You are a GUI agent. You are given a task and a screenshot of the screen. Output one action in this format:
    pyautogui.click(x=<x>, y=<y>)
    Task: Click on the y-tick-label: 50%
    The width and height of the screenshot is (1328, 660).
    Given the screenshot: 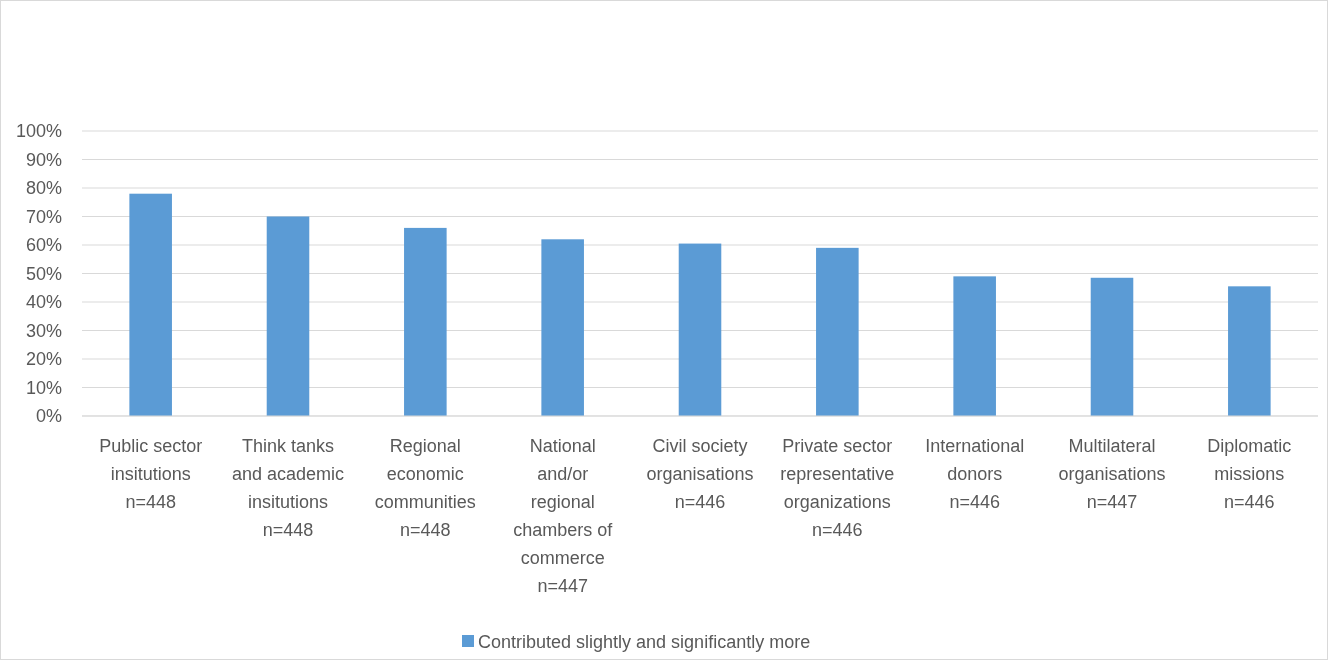 What is the action you would take?
    pyautogui.click(x=43, y=273)
    